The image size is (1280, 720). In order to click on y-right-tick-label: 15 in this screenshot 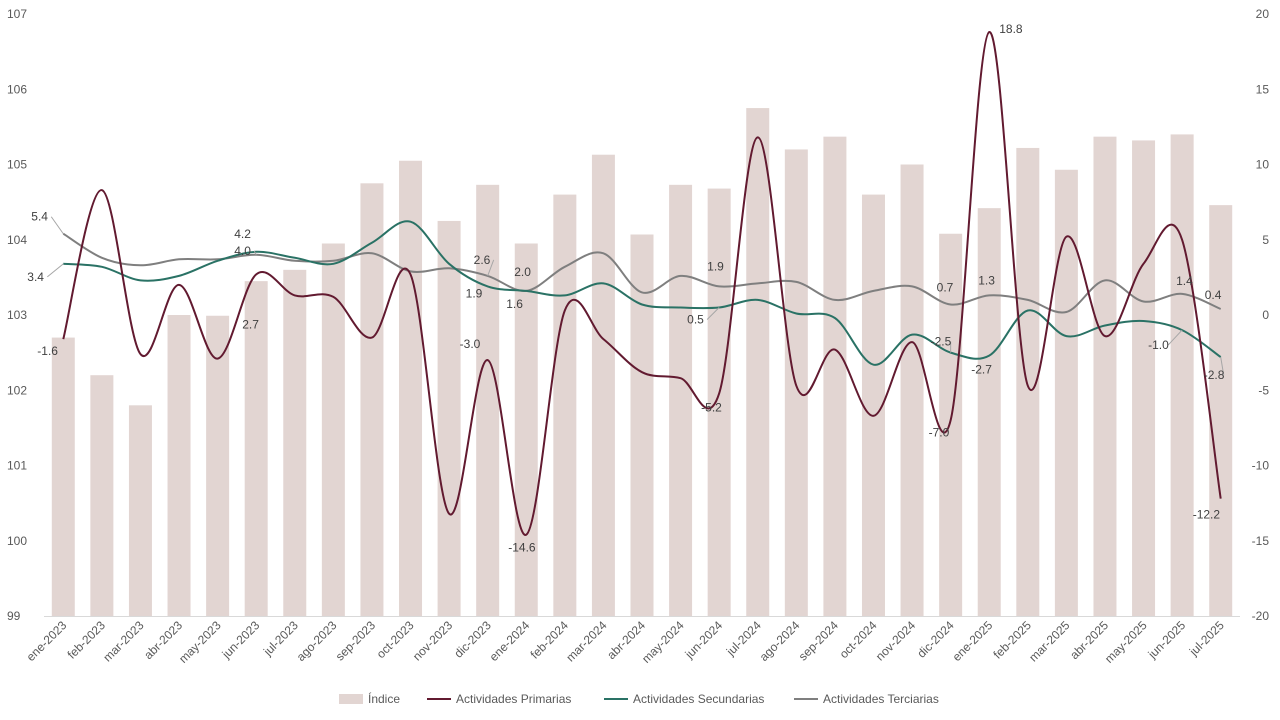, I will do `click(1263, 89)`.